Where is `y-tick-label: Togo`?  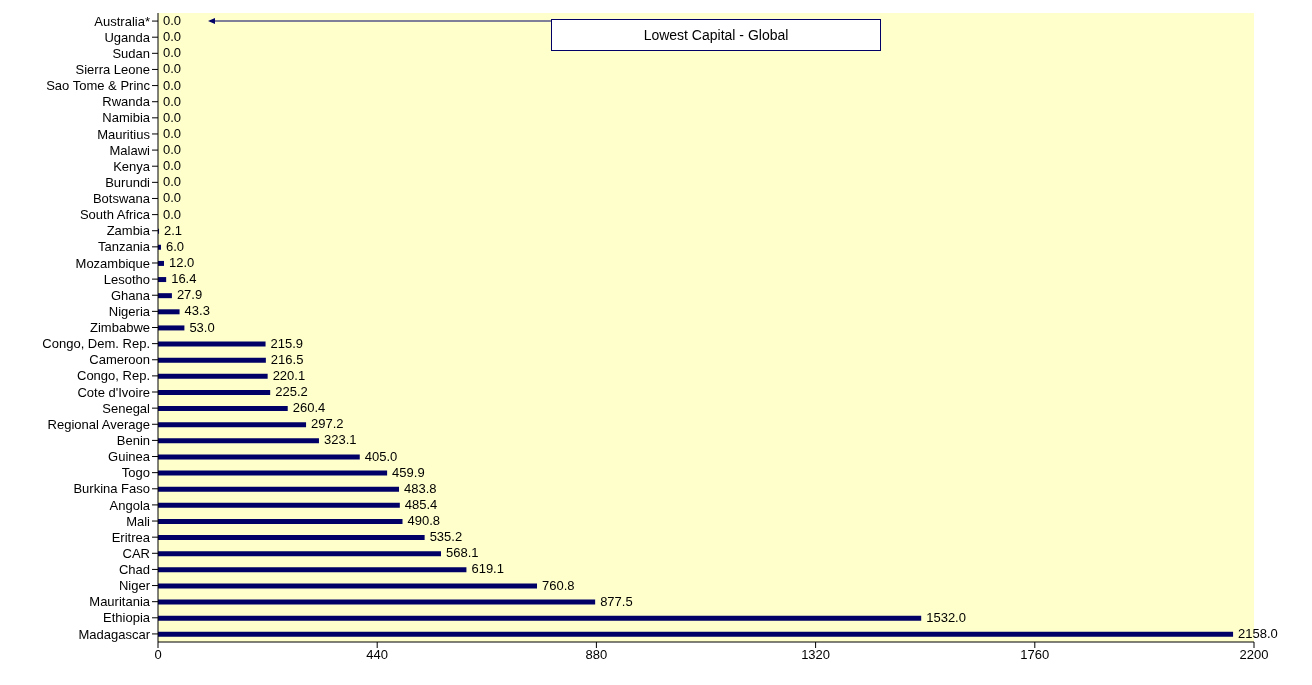
y-tick-label: Togo is located at coordinates (135, 473).